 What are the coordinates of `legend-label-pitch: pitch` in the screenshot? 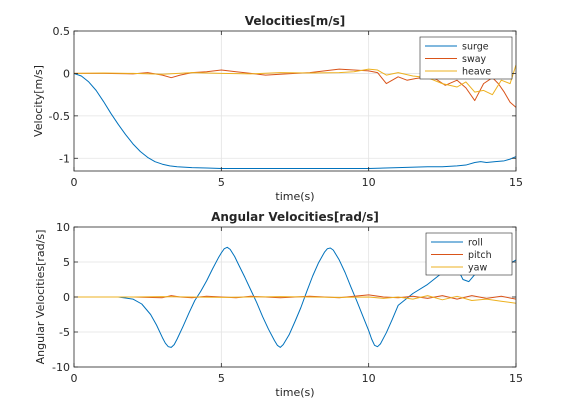 It's located at (480, 255).